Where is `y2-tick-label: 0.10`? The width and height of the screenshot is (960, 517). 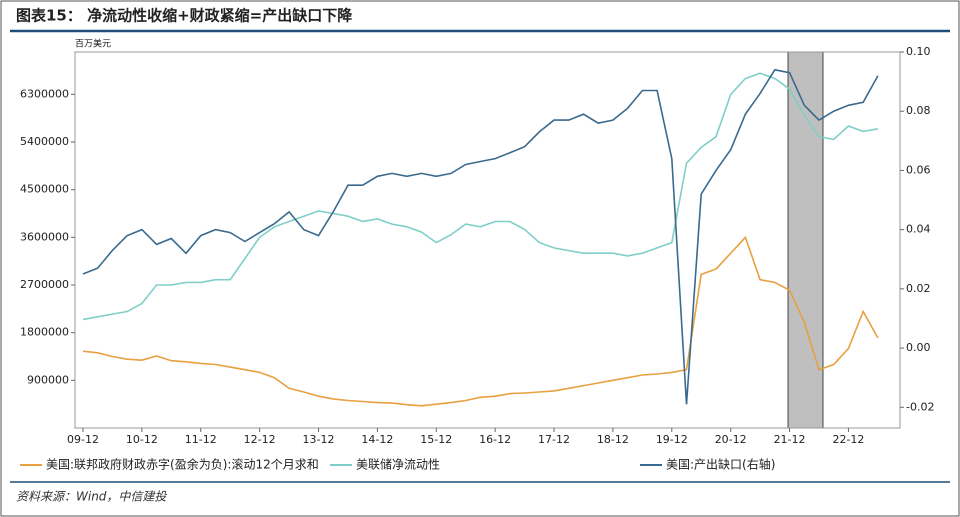 y2-tick-label: 0.10 is located at coordinates (918, 51).